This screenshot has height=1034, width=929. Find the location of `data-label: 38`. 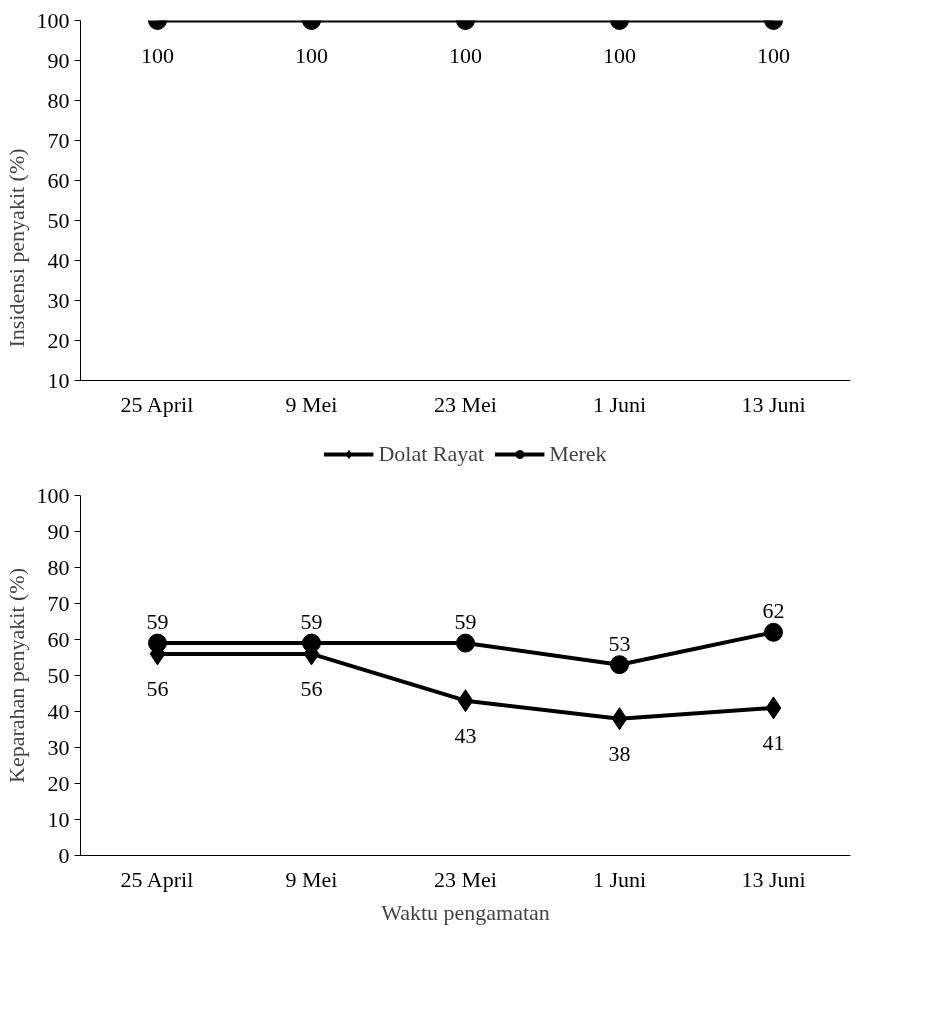

data-label: 38 is located at coordinates (619, 753).